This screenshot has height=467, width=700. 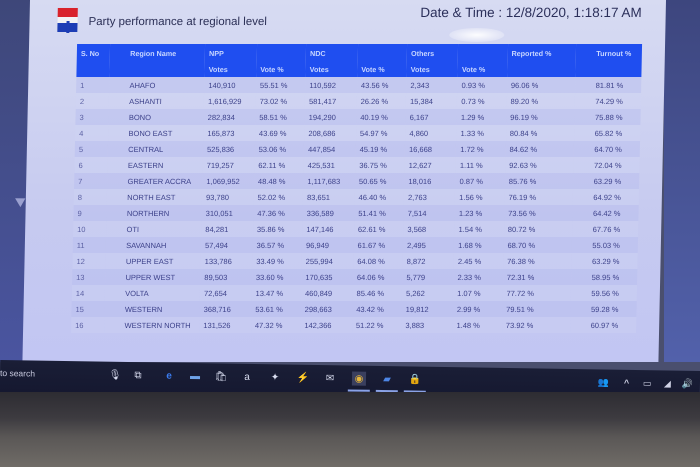 What do you see at coordinates (18, 373) in the screenshot?
I see `taskbar-search-box: to search` at bounding box center [18, 373].